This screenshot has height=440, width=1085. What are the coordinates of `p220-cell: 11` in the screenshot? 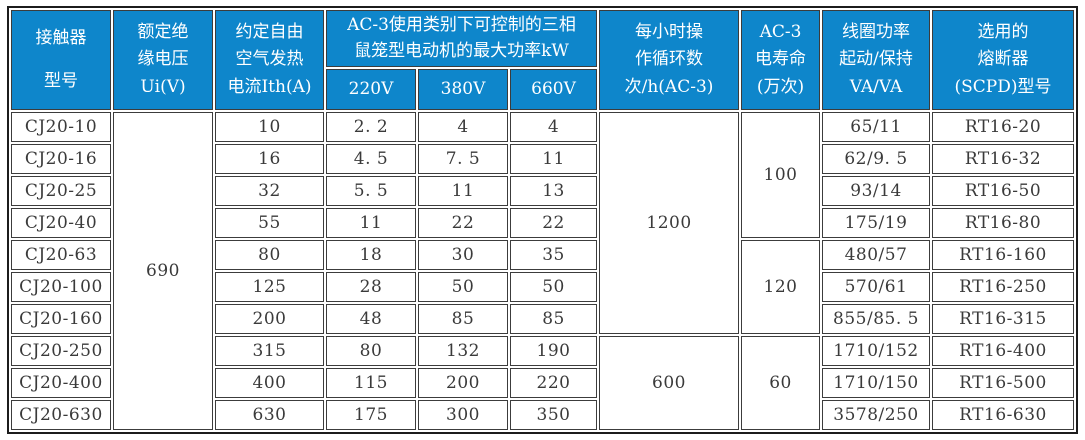 It's located at (371, 223).